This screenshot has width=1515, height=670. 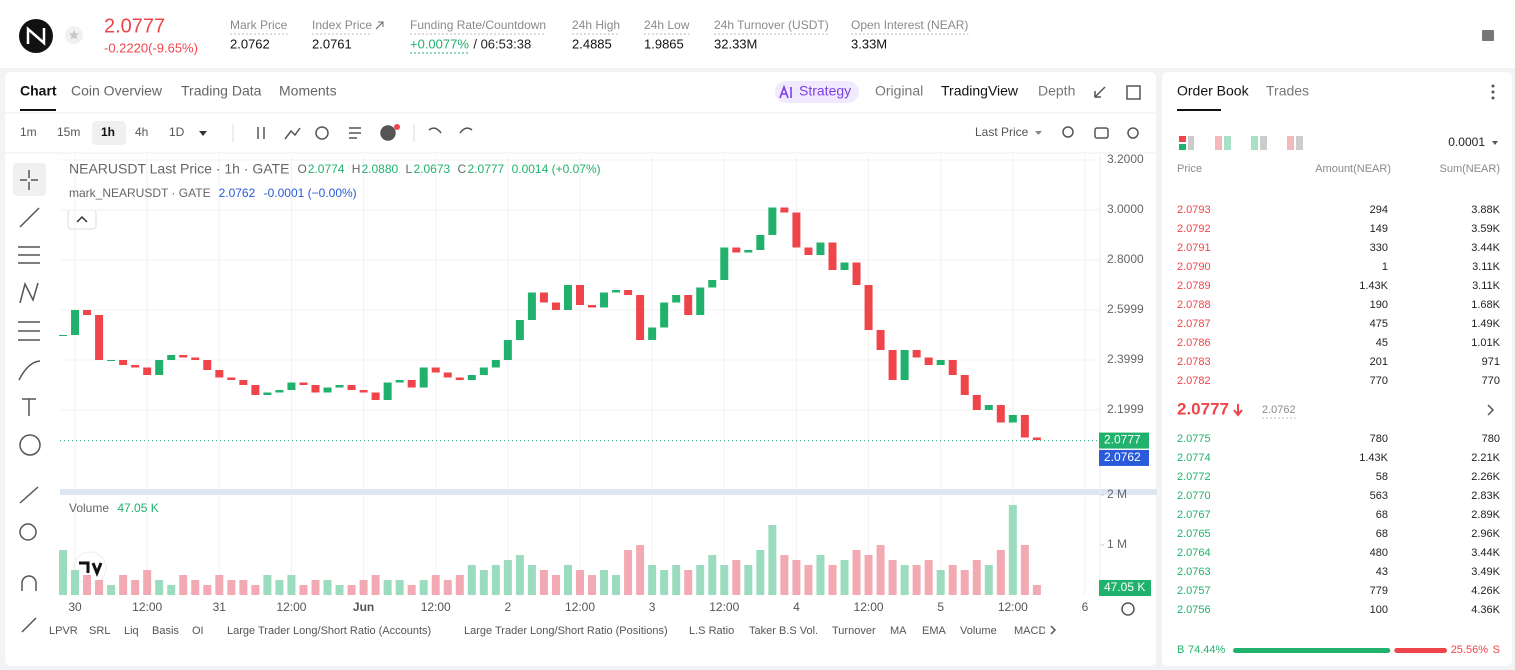 What do you see at coordinates (29, 331) in the screenshot?
I see `fib-tool` at bounding box center [29, 331].